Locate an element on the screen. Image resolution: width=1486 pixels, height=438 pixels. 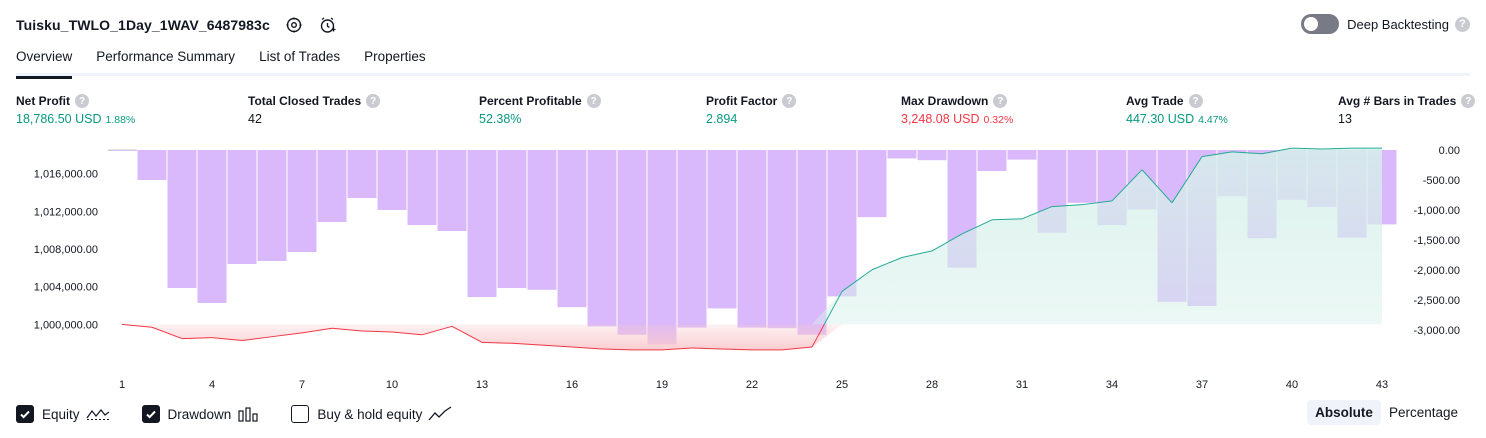
metric-label: Percent Profitable is located at coordinates (530, 101).